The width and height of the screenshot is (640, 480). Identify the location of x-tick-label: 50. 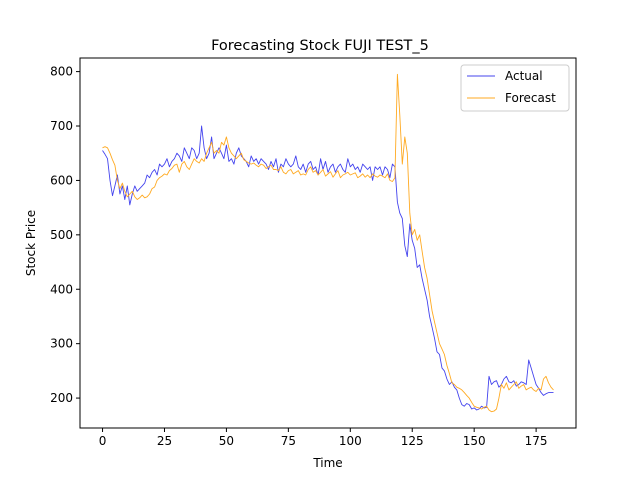
(226, 441).